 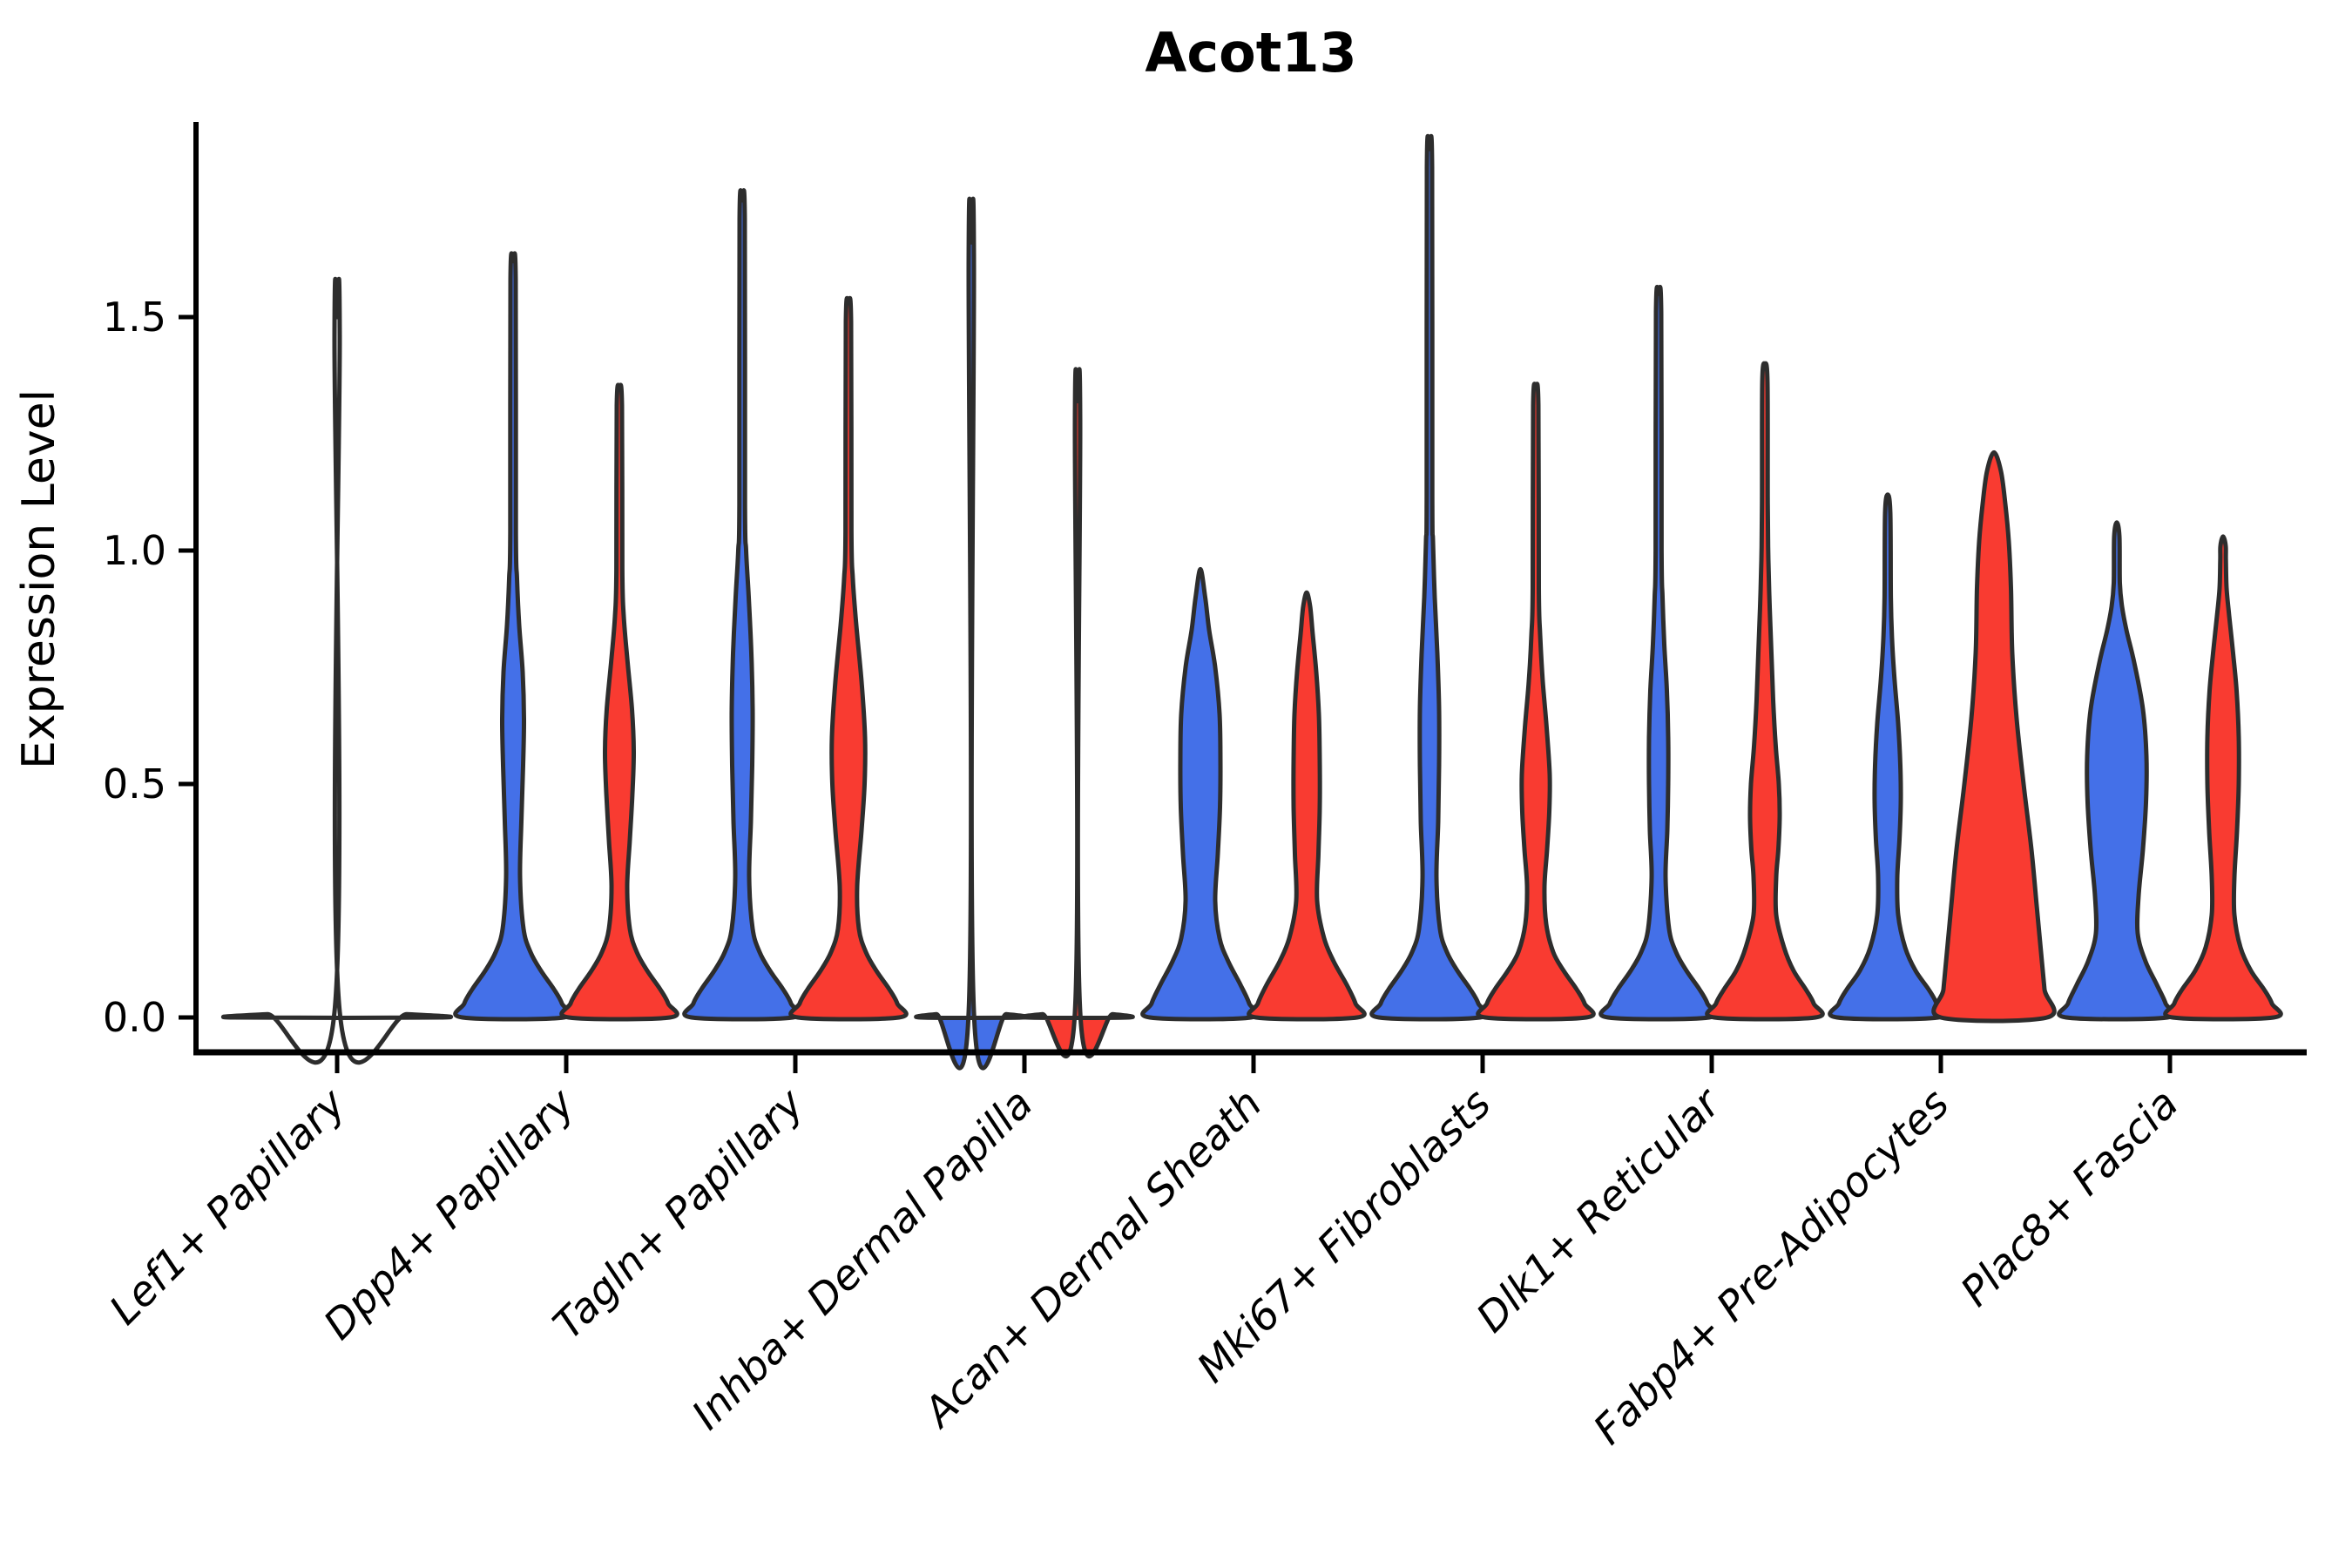 I want to click on violin-fabp4-pre-adipocytes-blue, so click(x=1888, y=757).